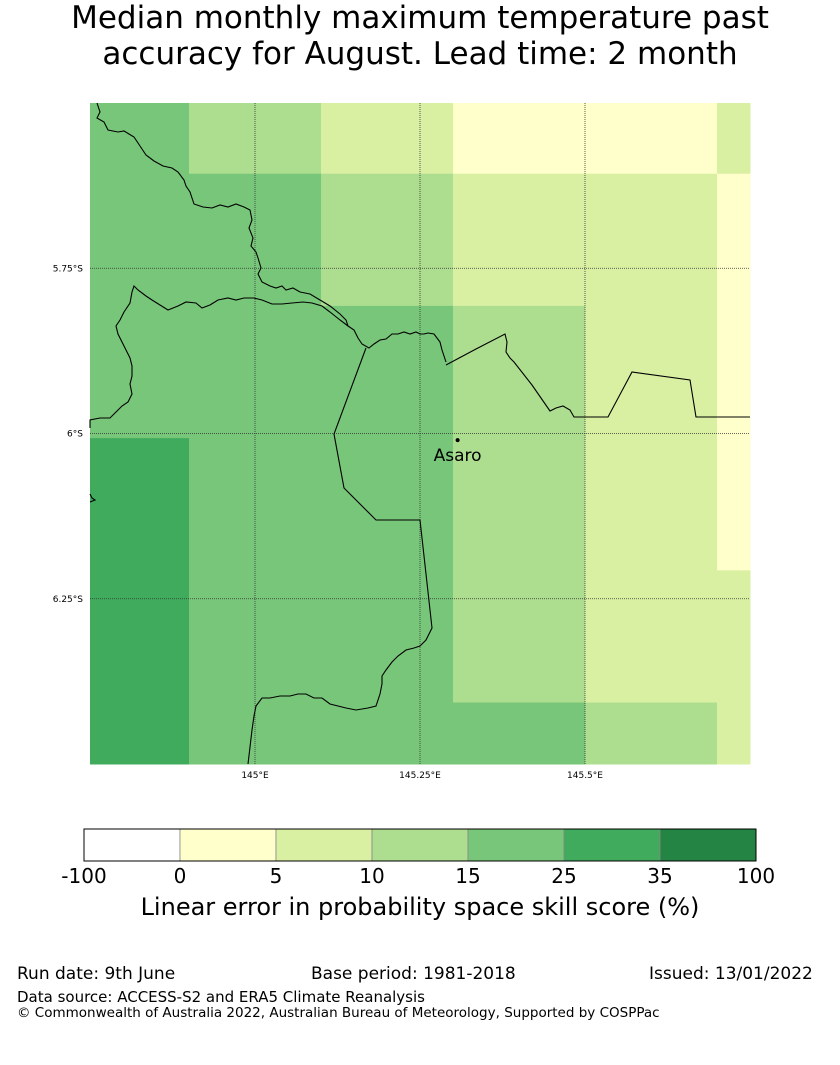  What do you see at coordinates (180, 876) in the screenshot?
I see `colorbar-tick-label: 0` at bounding box center [180, 876].